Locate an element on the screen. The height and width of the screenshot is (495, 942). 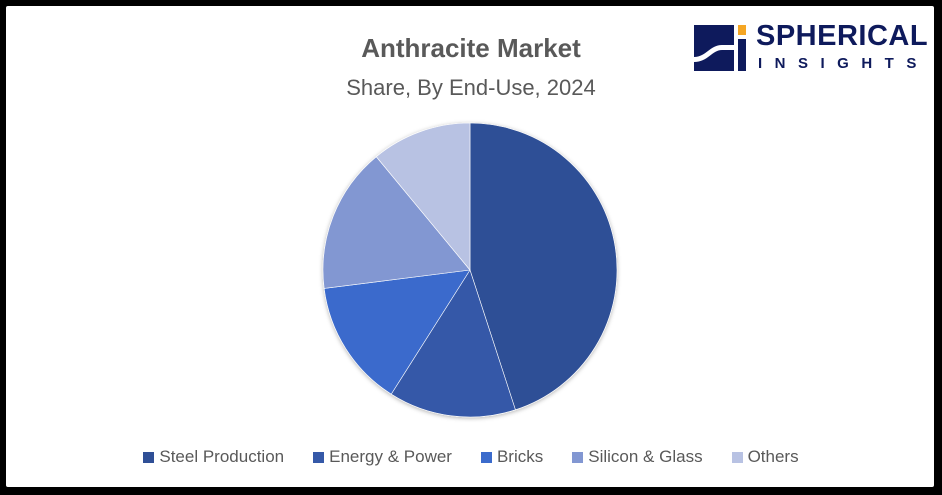
legend-item: Bricks is located at coordinates (512, 457).